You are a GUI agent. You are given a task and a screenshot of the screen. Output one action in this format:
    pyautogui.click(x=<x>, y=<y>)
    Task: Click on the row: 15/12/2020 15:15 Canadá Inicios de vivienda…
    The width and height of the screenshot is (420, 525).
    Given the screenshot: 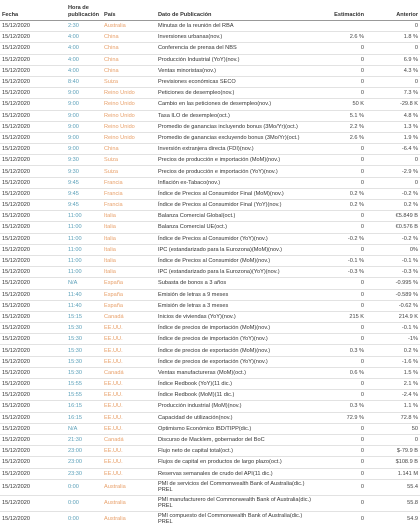 What is the action you would take?
    pyautogui.click(x=210, y=317)
    